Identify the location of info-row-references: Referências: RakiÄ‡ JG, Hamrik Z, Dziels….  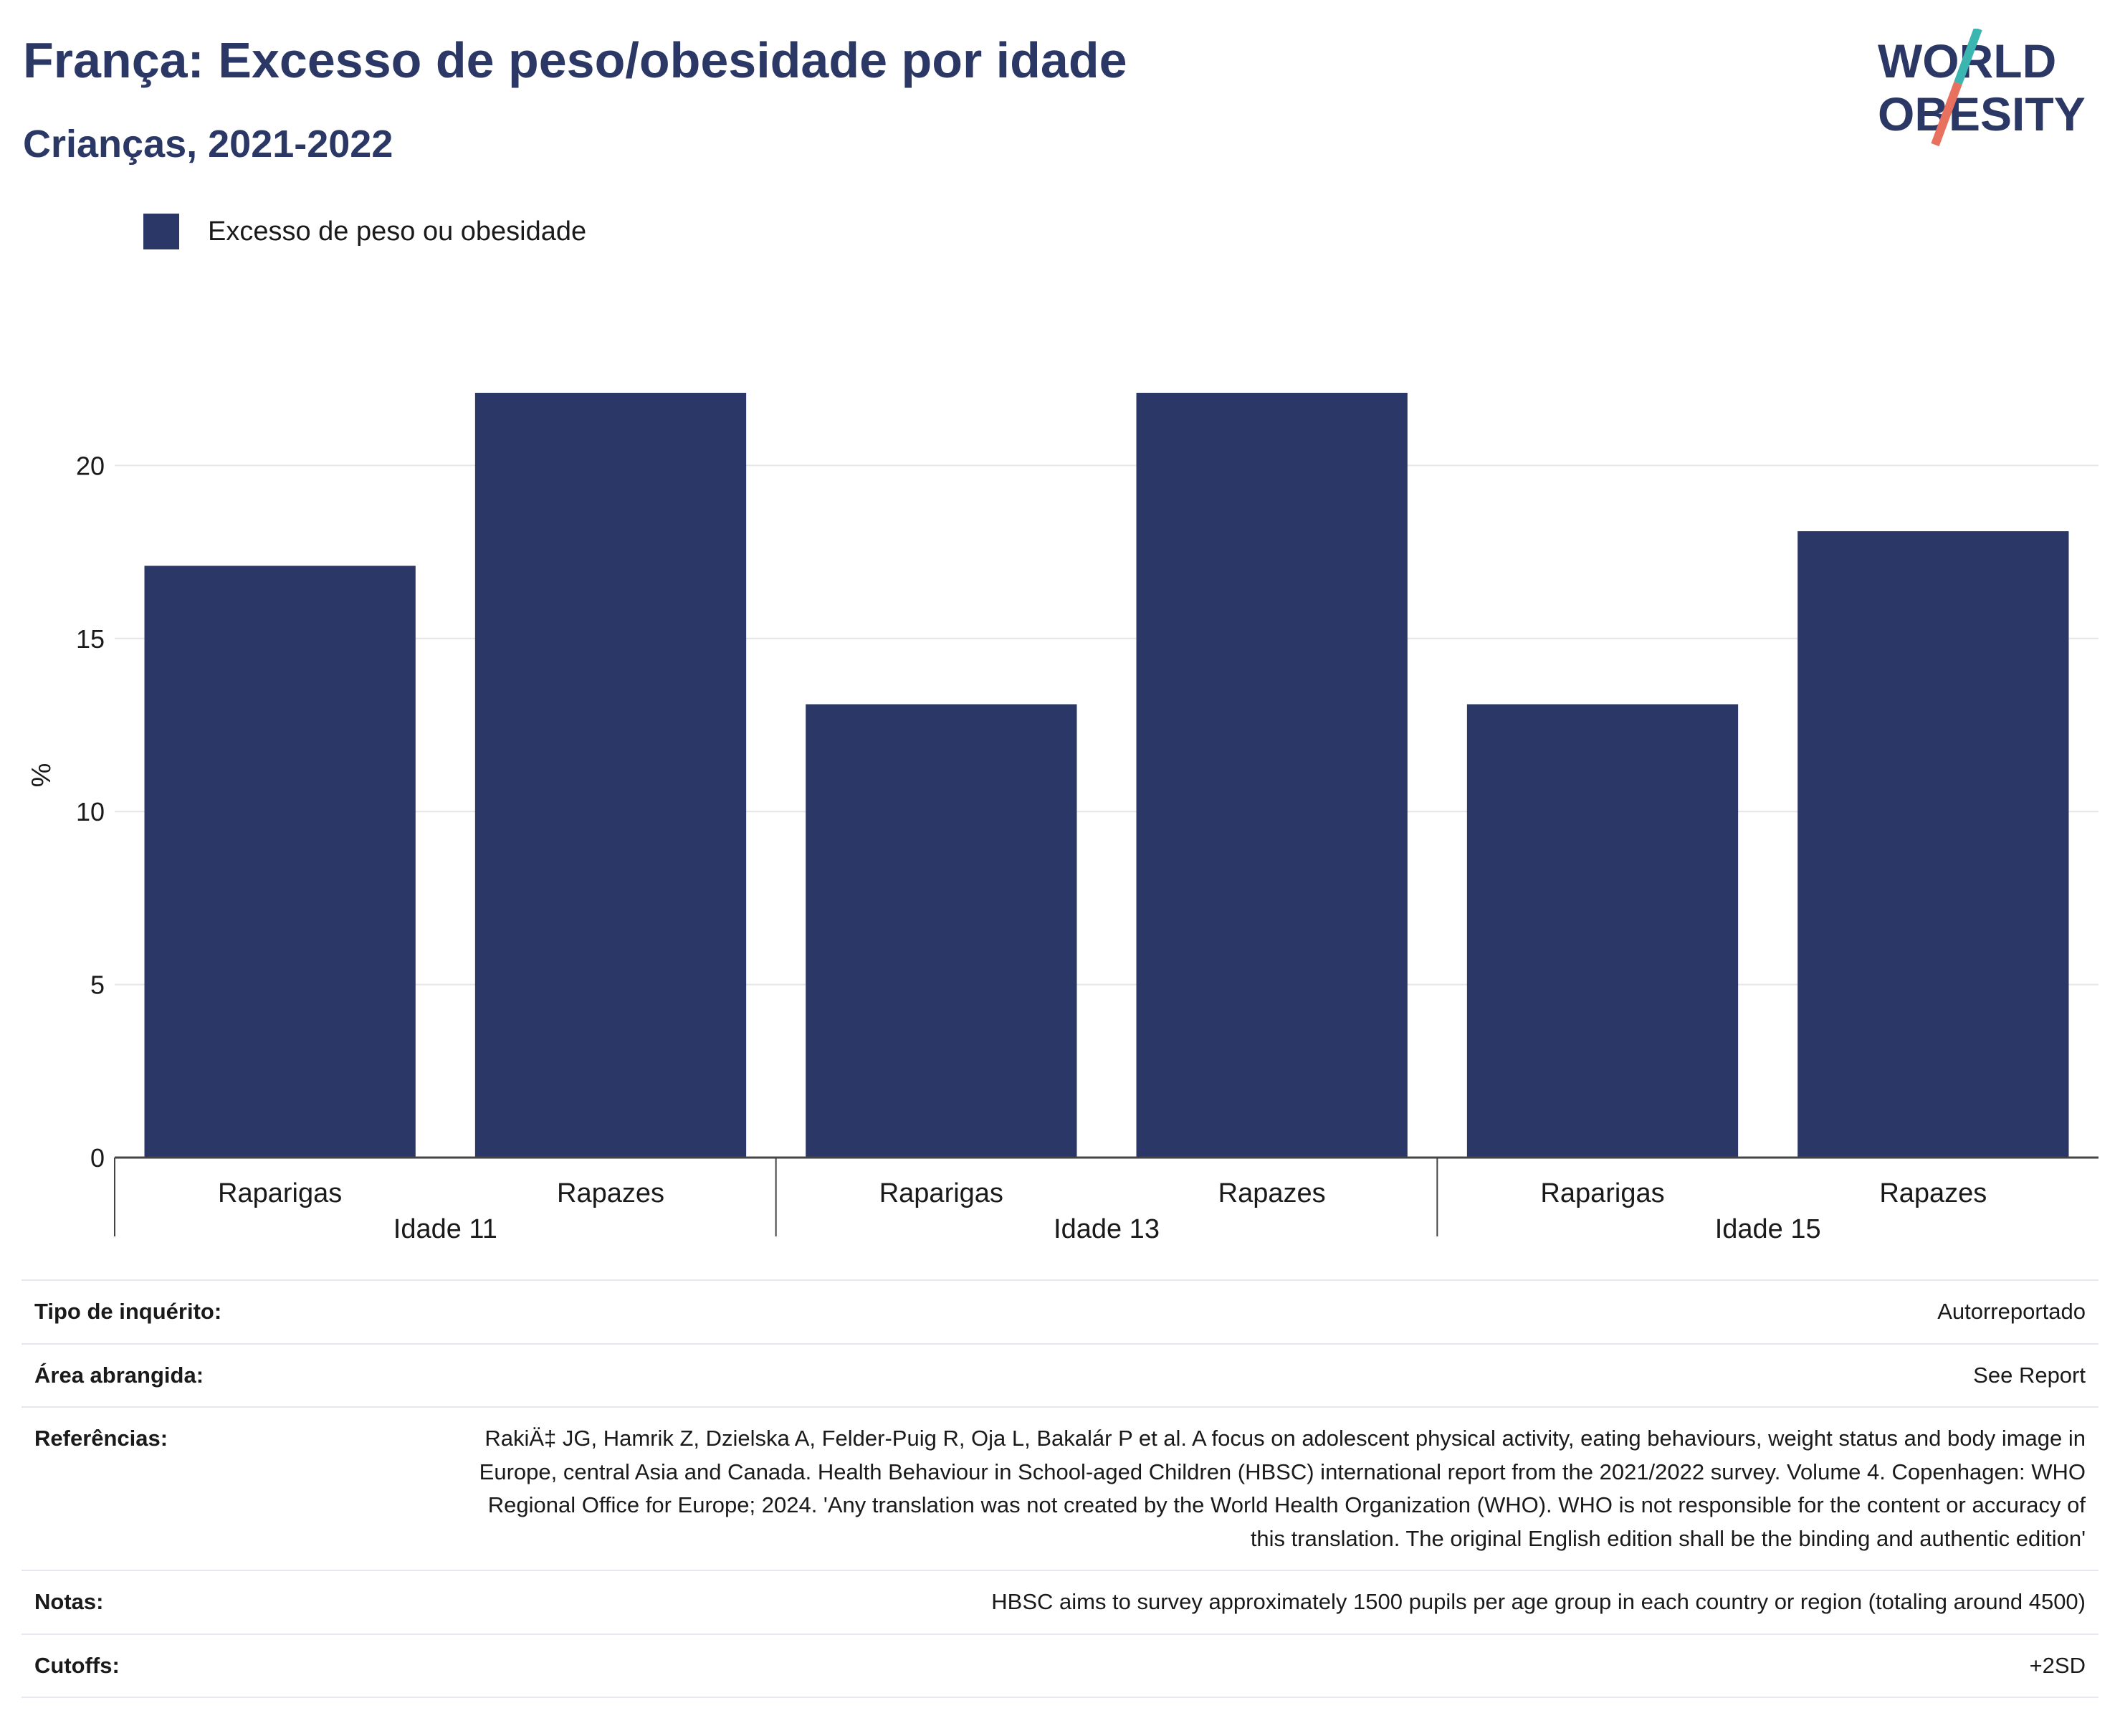
(1060, 1488).